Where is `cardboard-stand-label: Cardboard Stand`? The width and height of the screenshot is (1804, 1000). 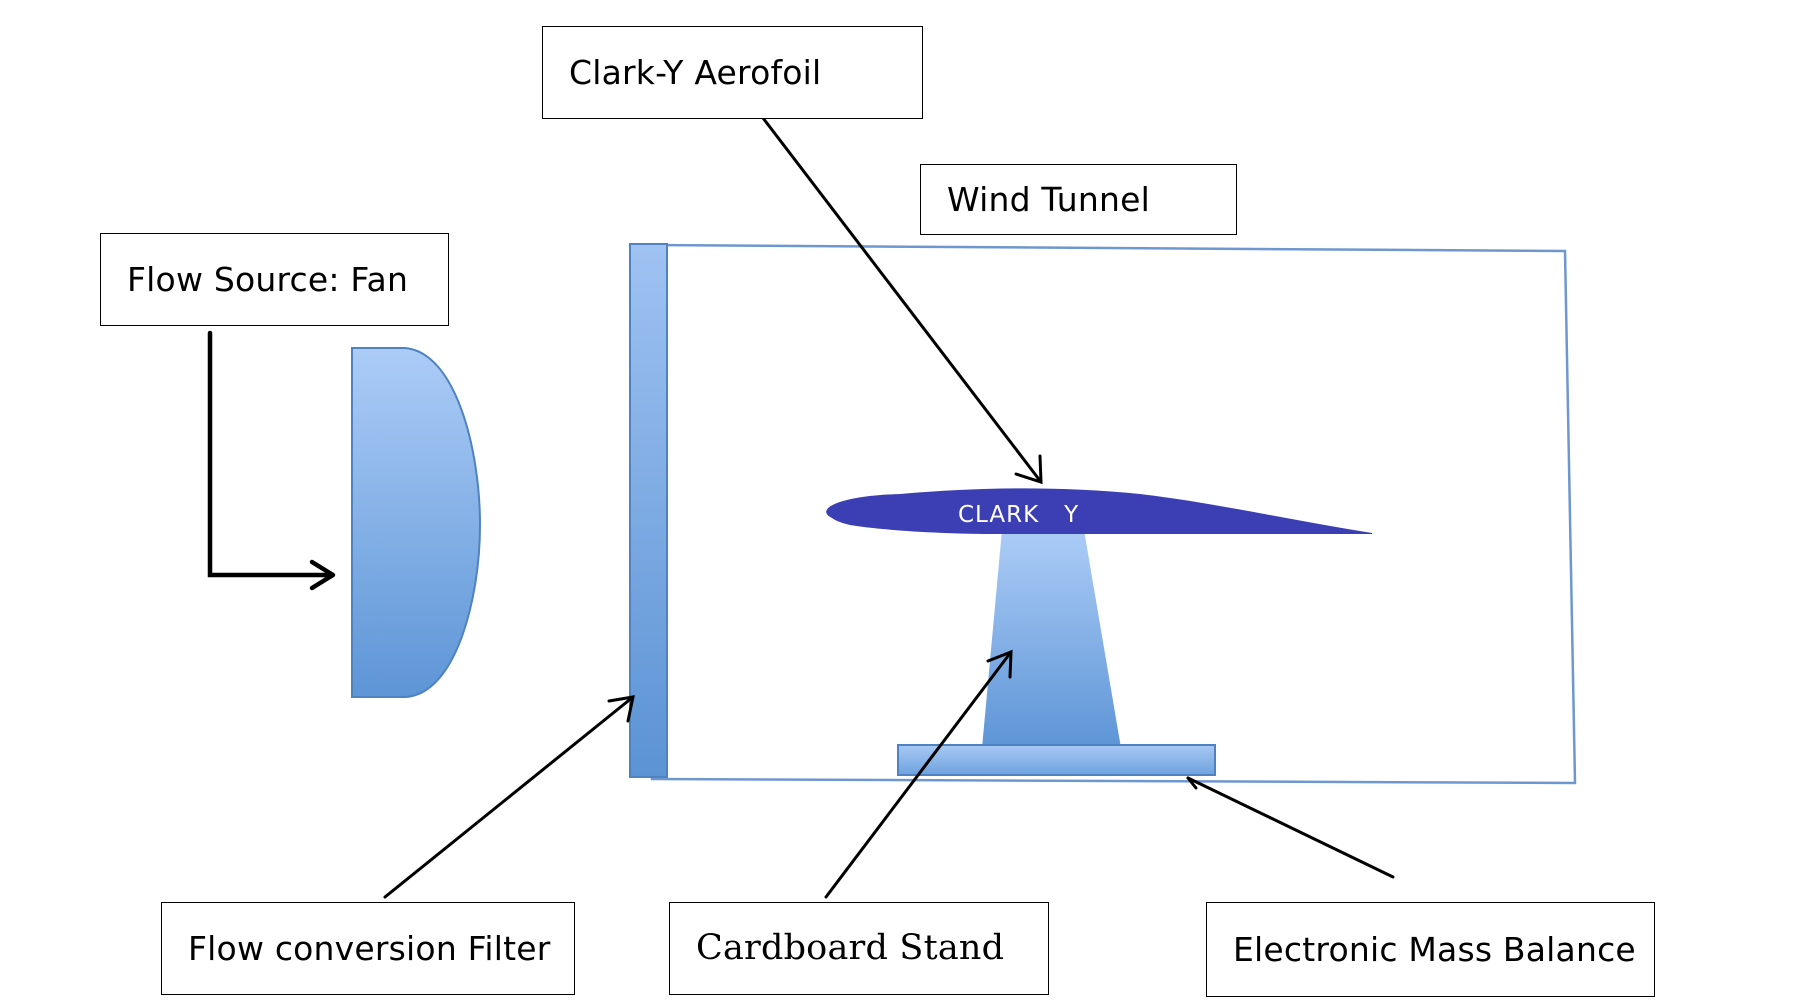 cardboard-stand-label: Cardboard Stand is located at coordinates (850, 948).